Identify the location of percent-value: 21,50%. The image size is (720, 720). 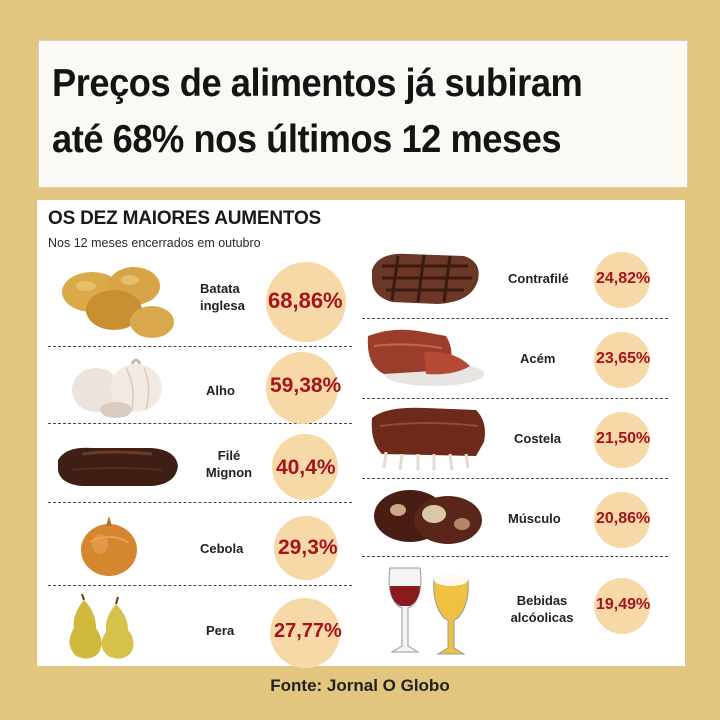
(623, 438).